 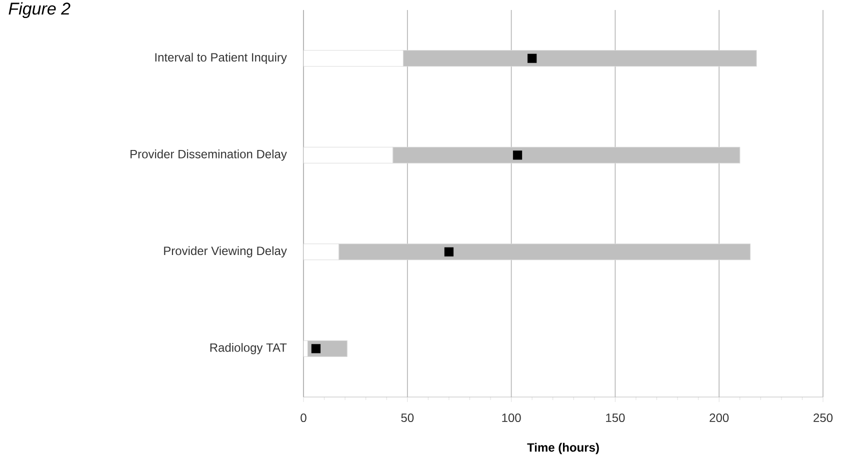 I want to click on x-tick-label: 100, so click(x=511, y=418).